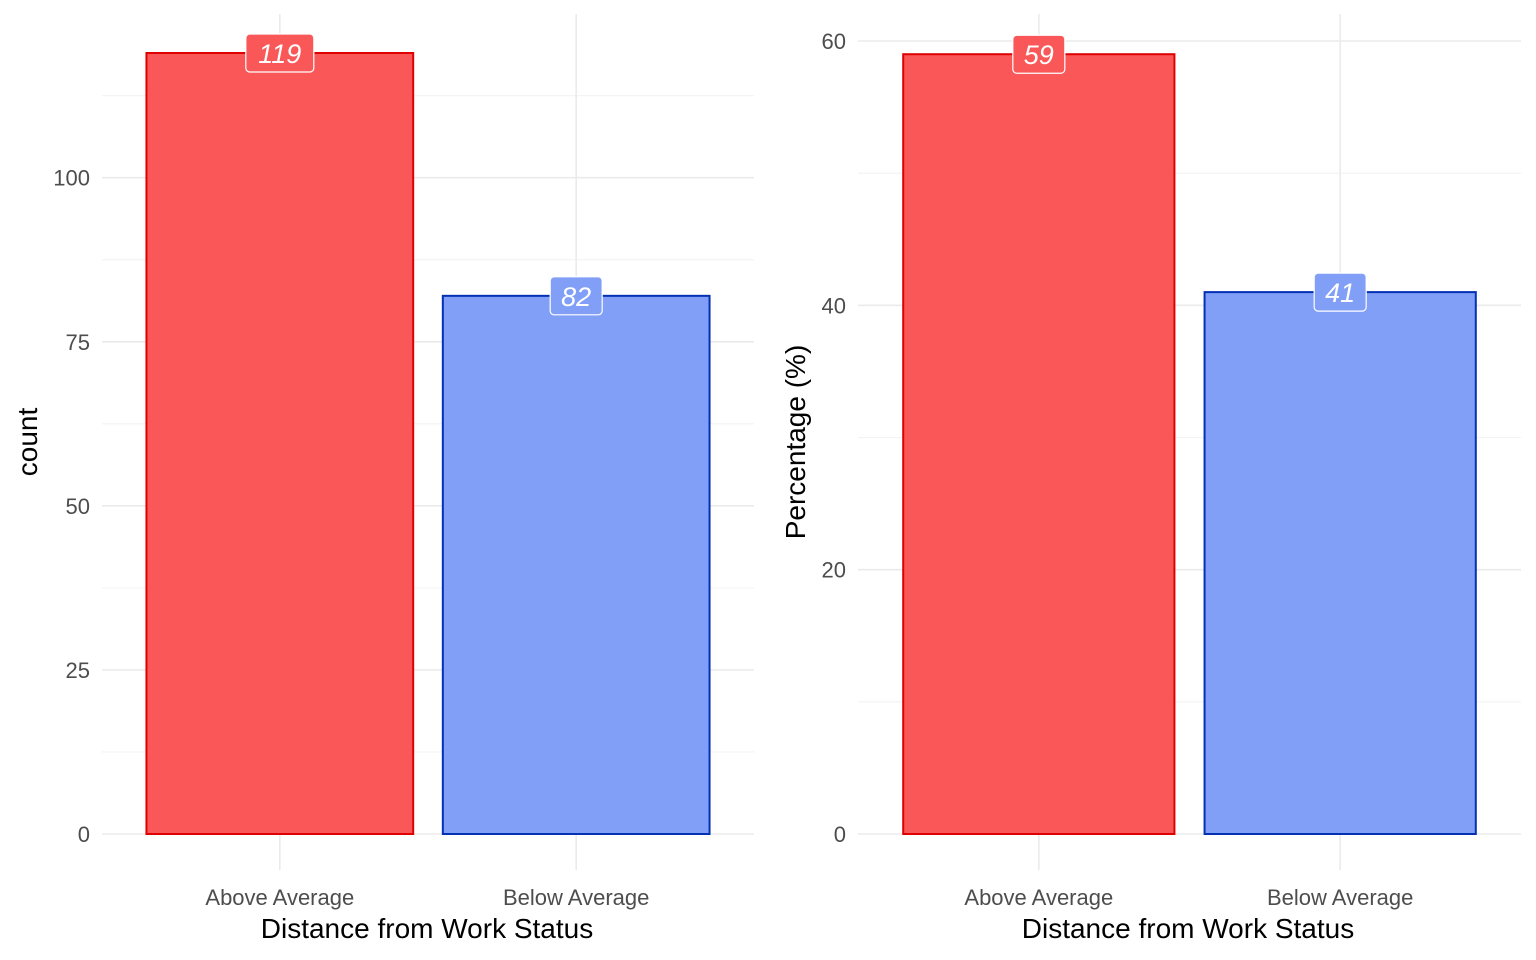 This screenshot has height=960, width=1536. What do you see at coordinates (71, 178) in the screenshot?
I see `count-y-tick-label: 100` at bounding box center [71, 178].